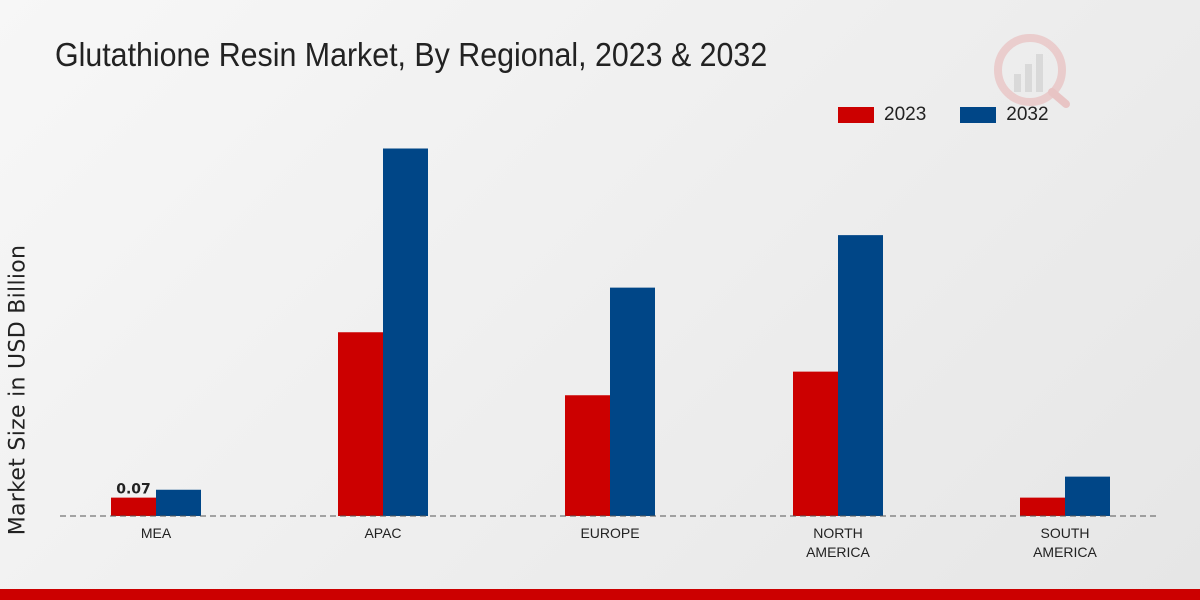 The height and width of the screenshot is (600, 1200). Describe the element at coordinates (978, 115) in the screenshot. I see `legend-swatch-2032` at that location.